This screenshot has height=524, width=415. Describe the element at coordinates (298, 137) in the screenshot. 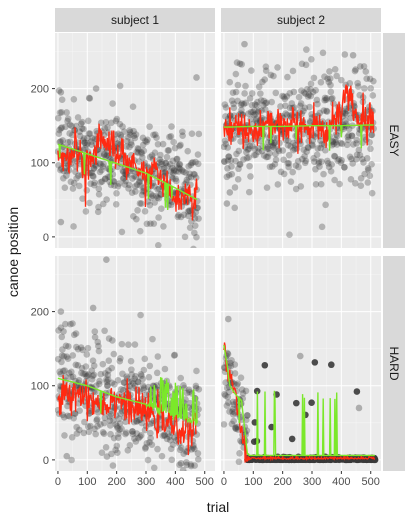

I see `series-green-line` at that location.